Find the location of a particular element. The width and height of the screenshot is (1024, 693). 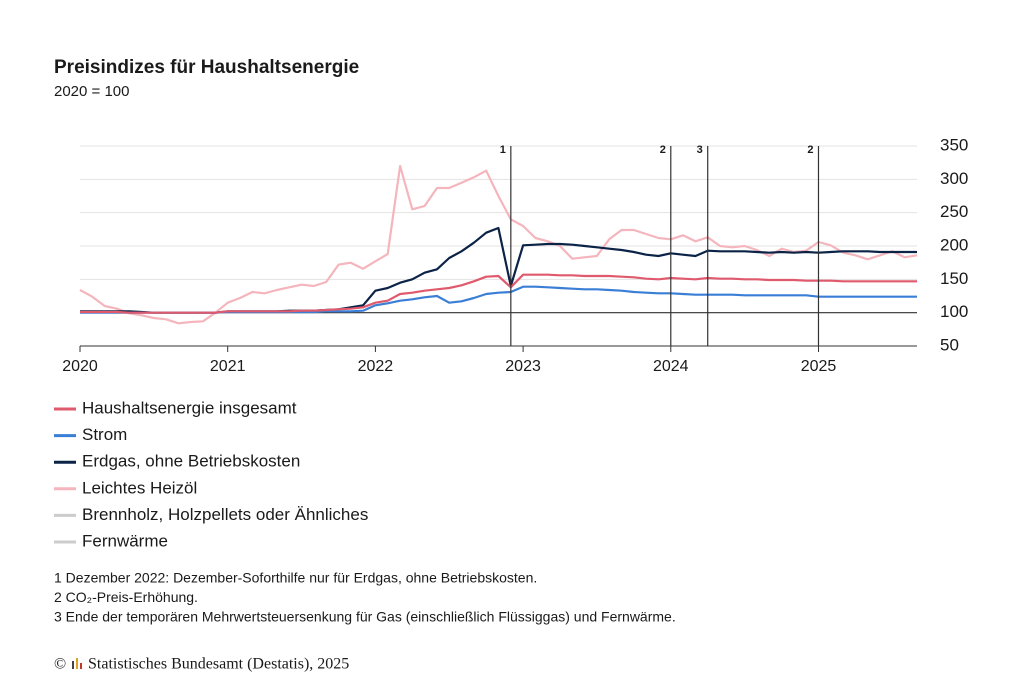

y-tick-label: 150 is located at coordinates (954, 278).